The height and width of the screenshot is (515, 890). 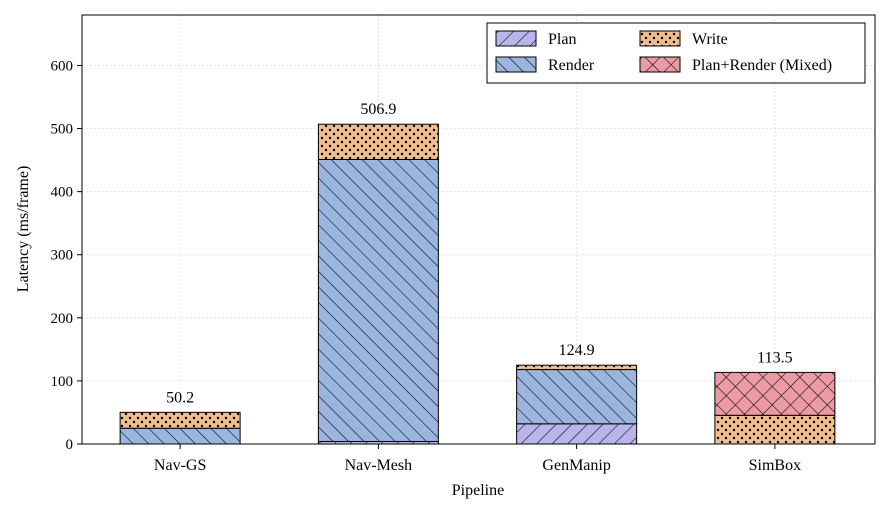 What do you see at coordinates (180, 397) in the screenshot?
I see `bar-total-label: 50.2` at bounding box center [180, 397].